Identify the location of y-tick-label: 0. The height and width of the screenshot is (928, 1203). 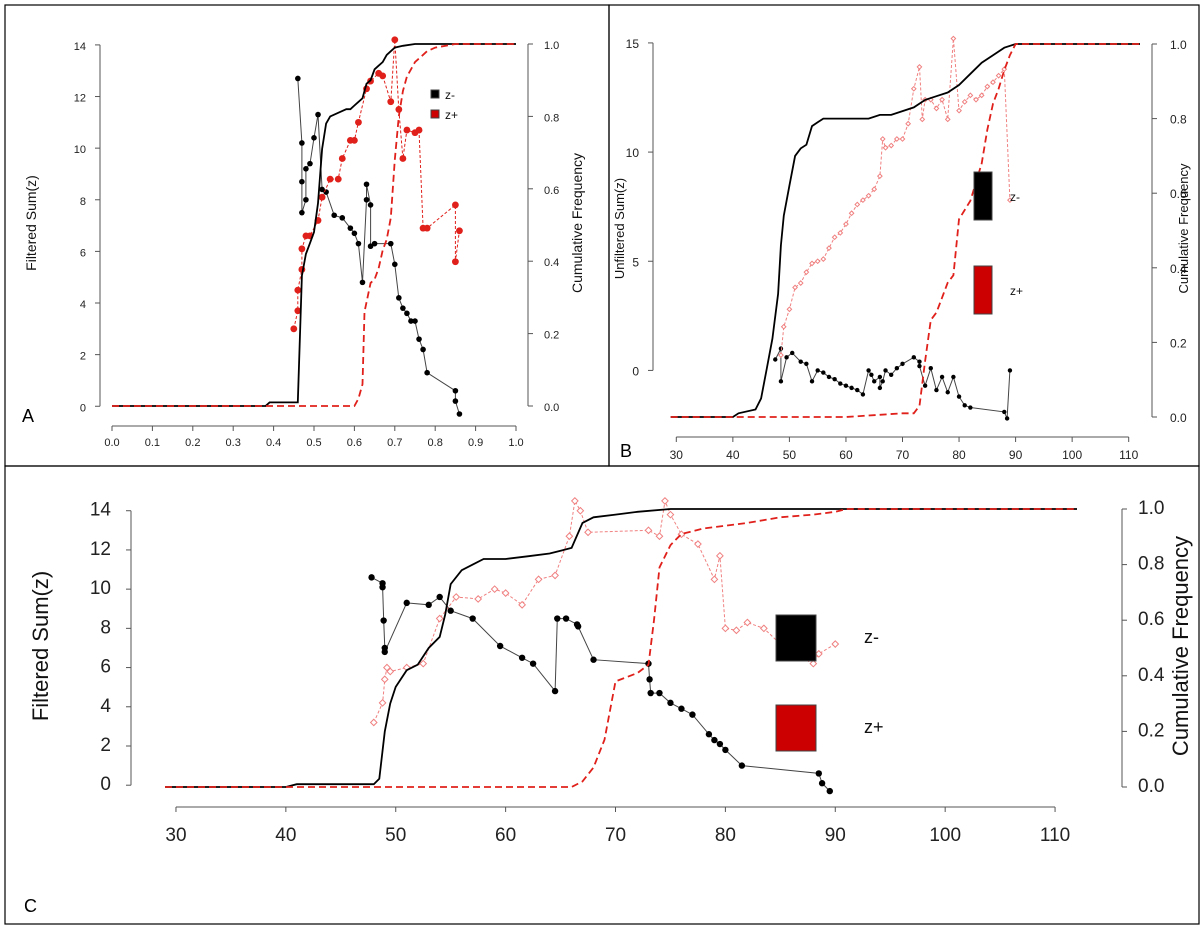
(83, 408).